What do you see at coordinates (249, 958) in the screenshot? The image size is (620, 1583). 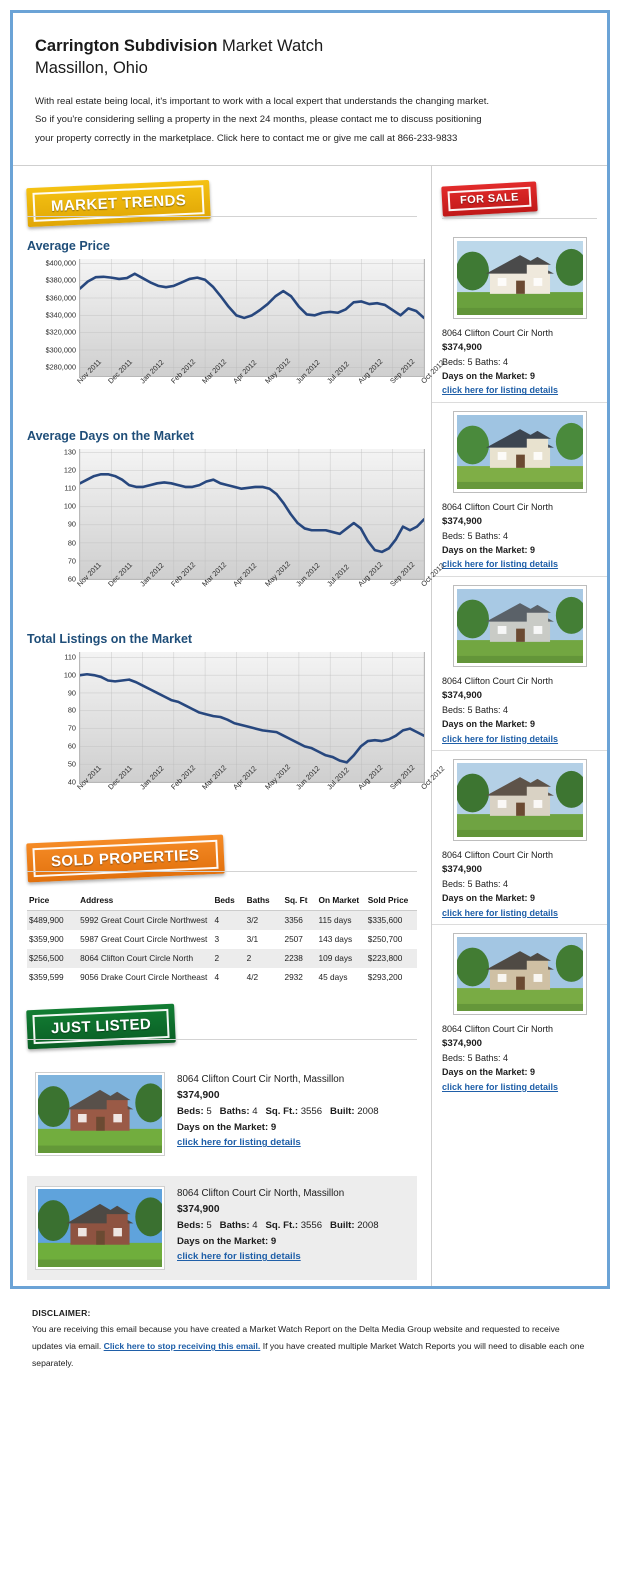 I see `cell-baths: 2` at bounding box center [249, 958].